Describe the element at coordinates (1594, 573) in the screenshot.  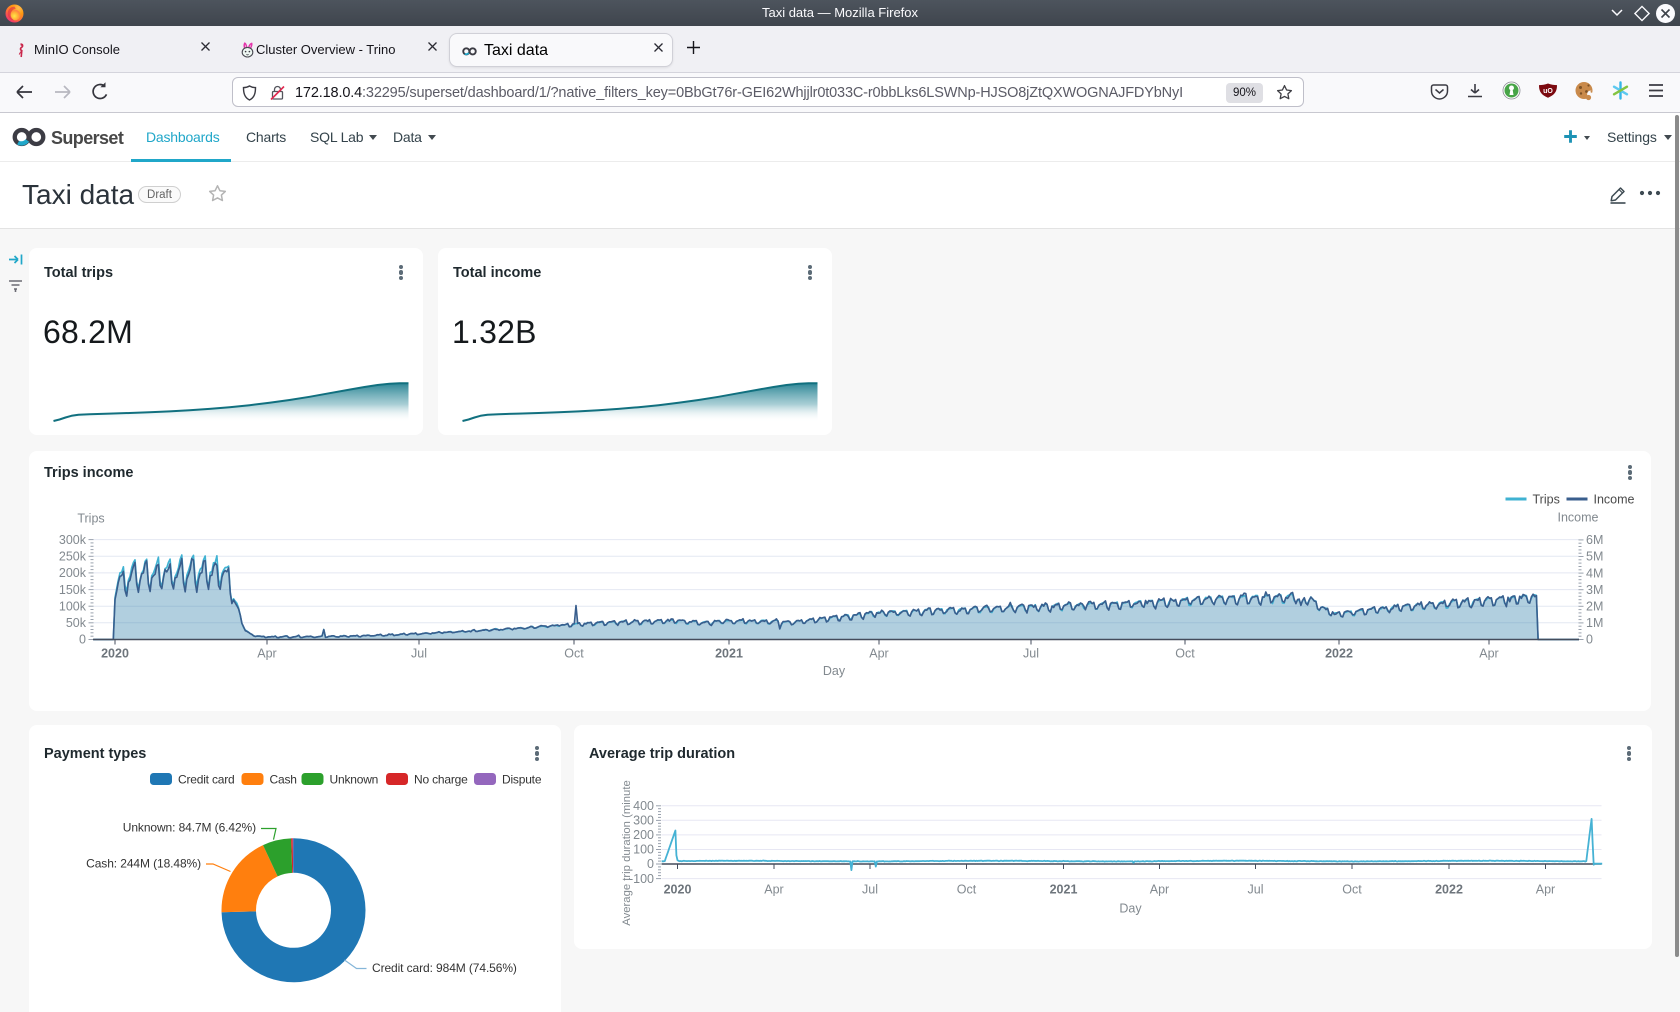
I see `svg-text: 4M` at that location.